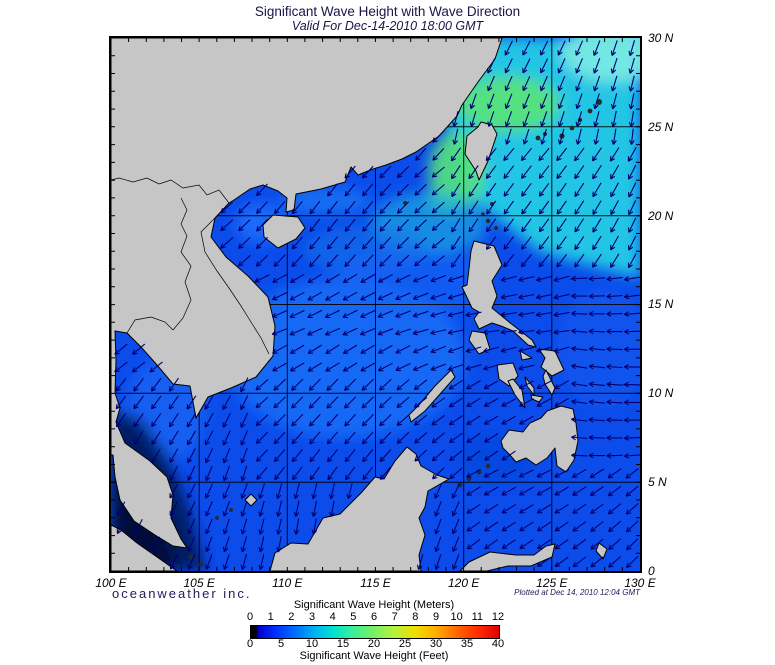 Image resolution: width=775 pixels, height=665 pixels. Describe the element at coordinates (359, 508) in the screenshot. I see `land-borneo` at that location.